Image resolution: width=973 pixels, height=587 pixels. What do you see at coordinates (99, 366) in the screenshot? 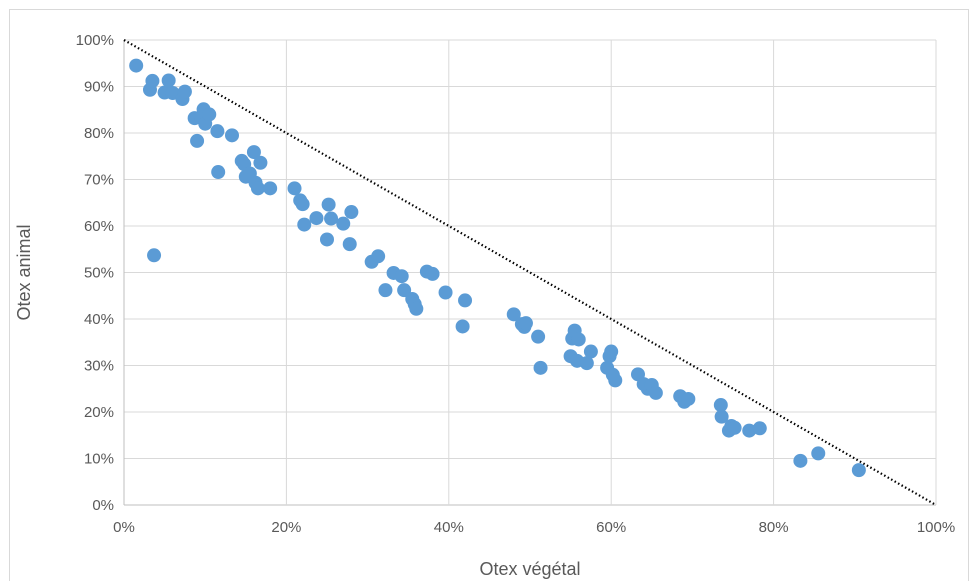
I see `y-tick-label: 30%` at bounding box center [99, 366].